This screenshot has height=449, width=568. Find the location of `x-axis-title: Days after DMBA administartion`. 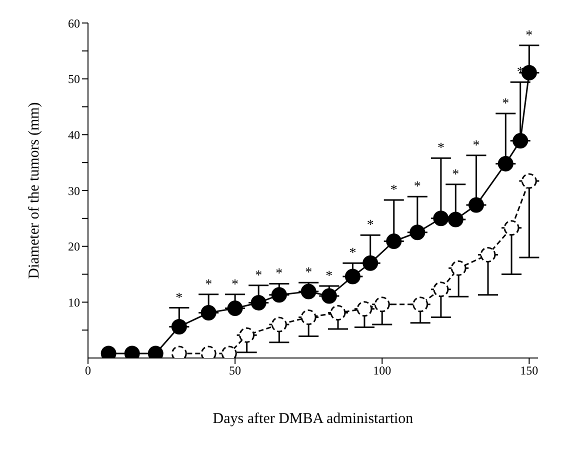

x-axis-title: Days after DMBA administartion is located at coordinates (313, 419).